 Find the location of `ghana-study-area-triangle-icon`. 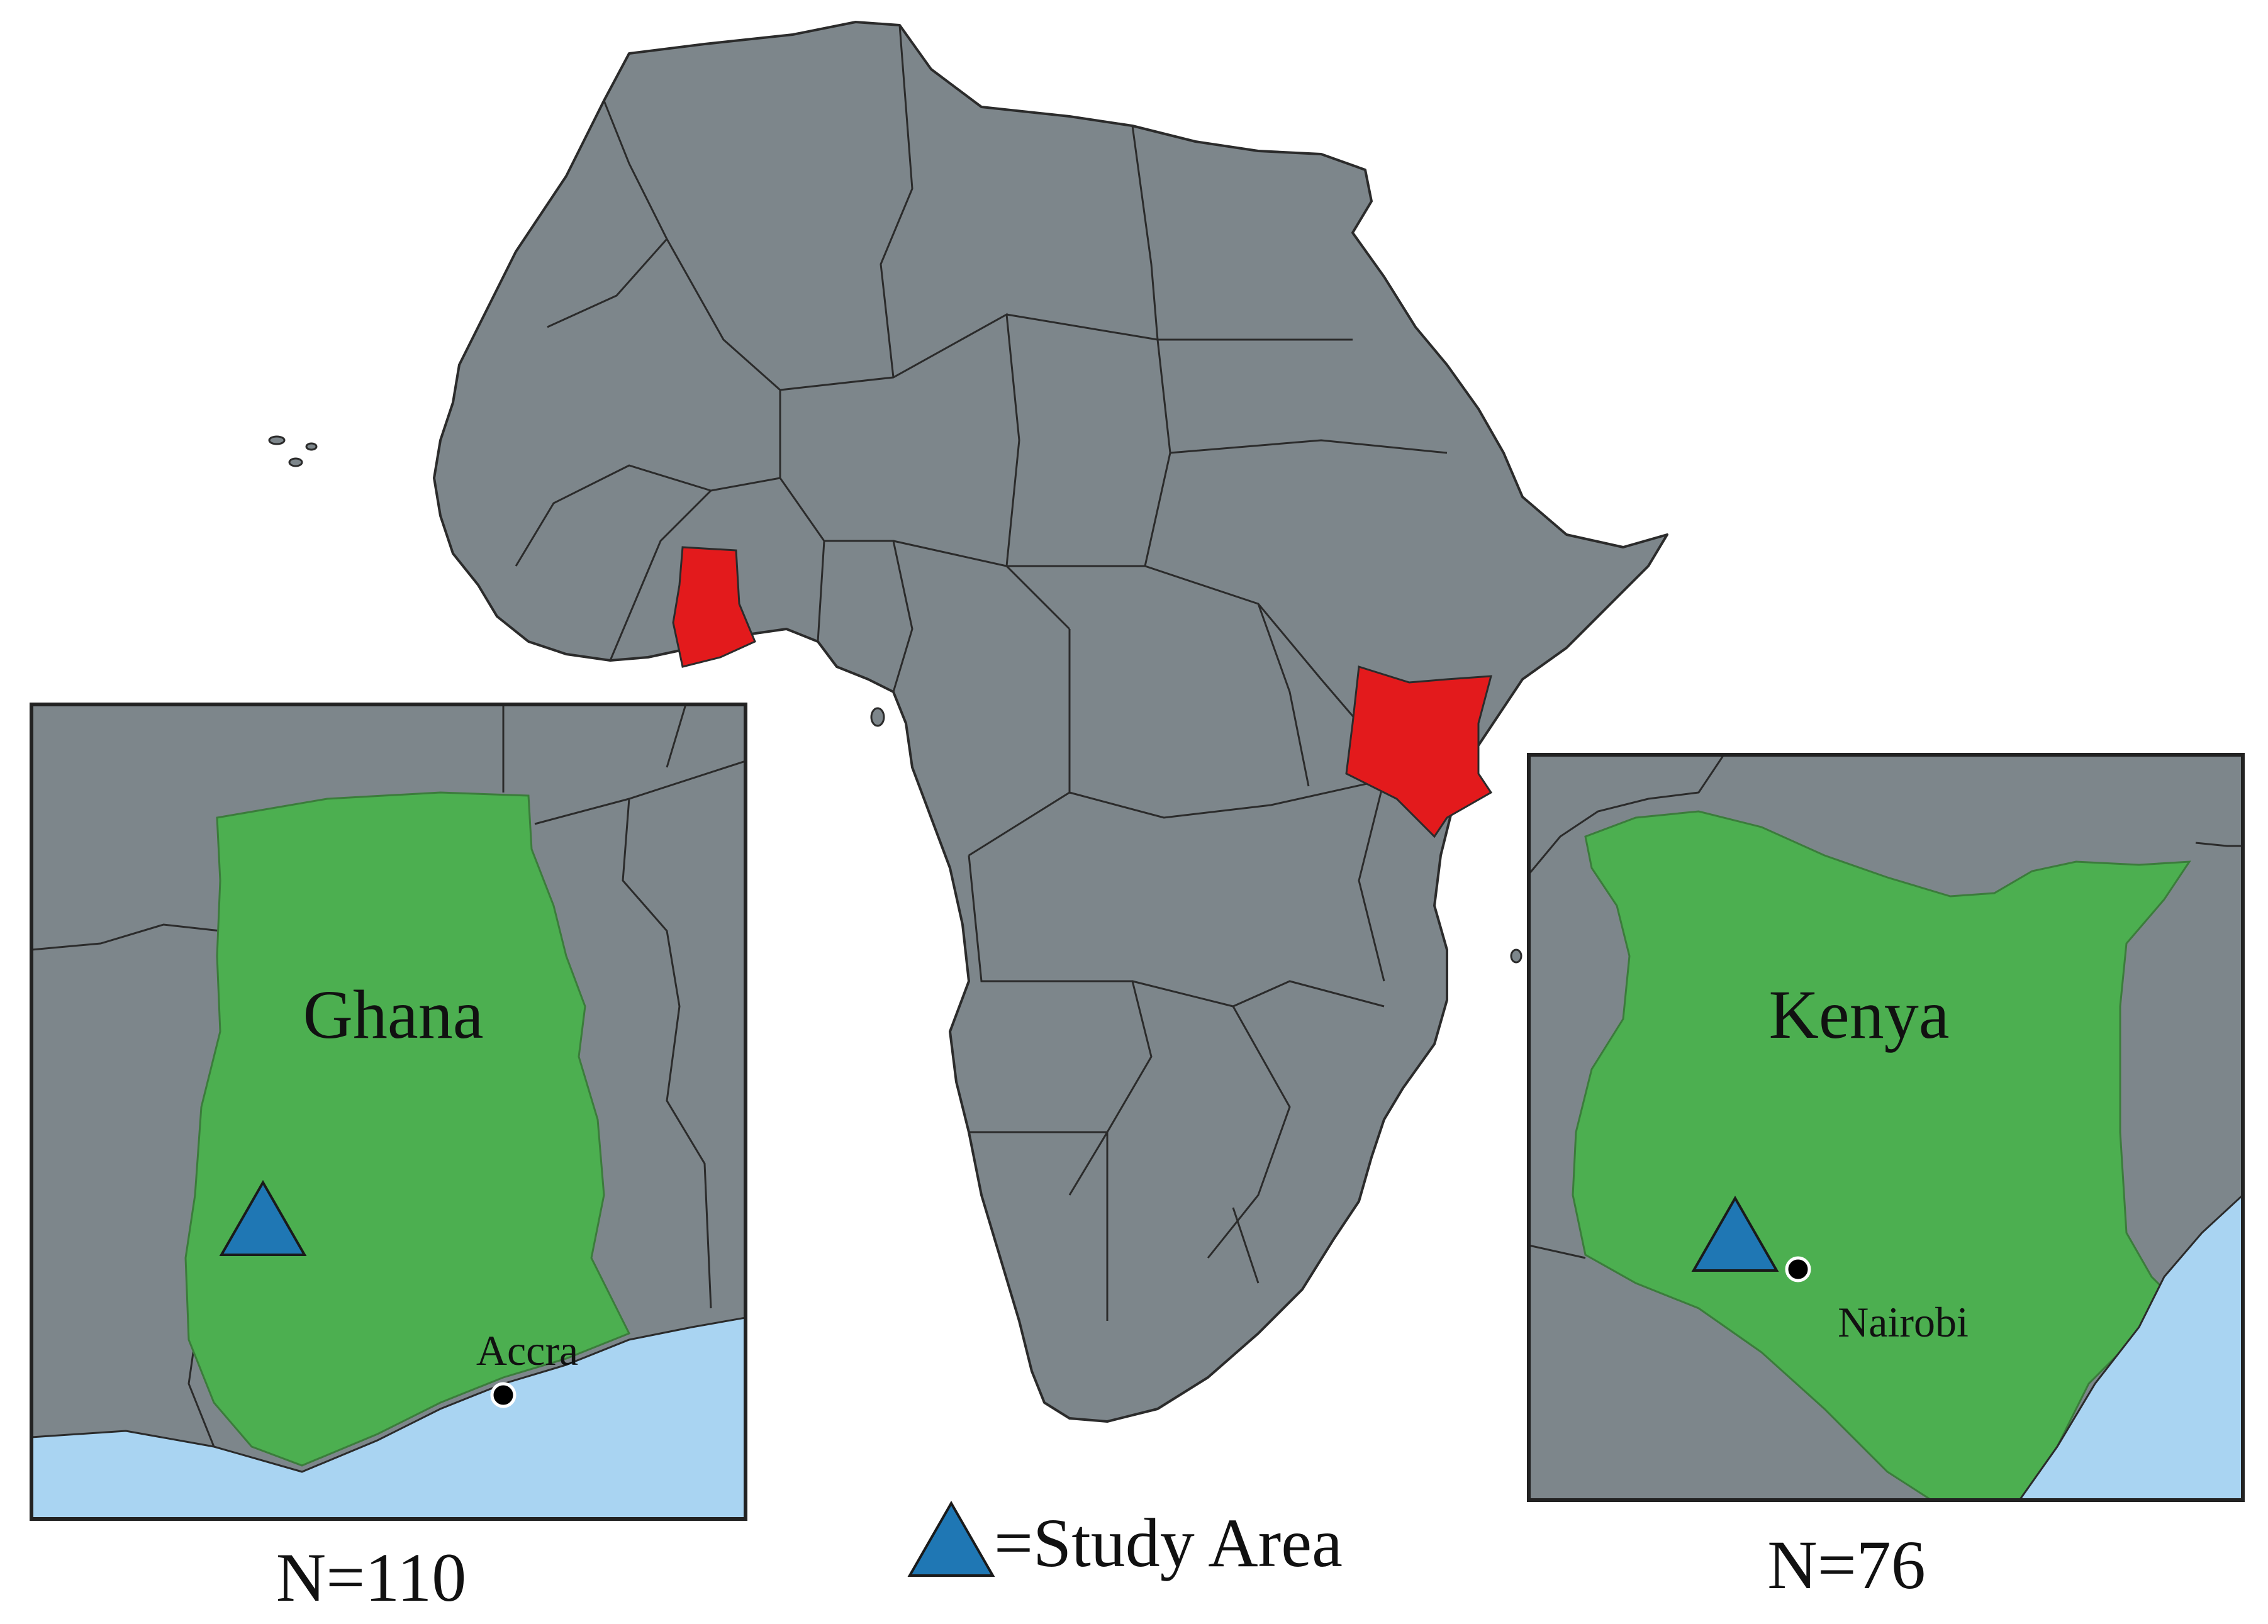

ghana-study-area-triangle-icon is located at coordinates (263, 1217).